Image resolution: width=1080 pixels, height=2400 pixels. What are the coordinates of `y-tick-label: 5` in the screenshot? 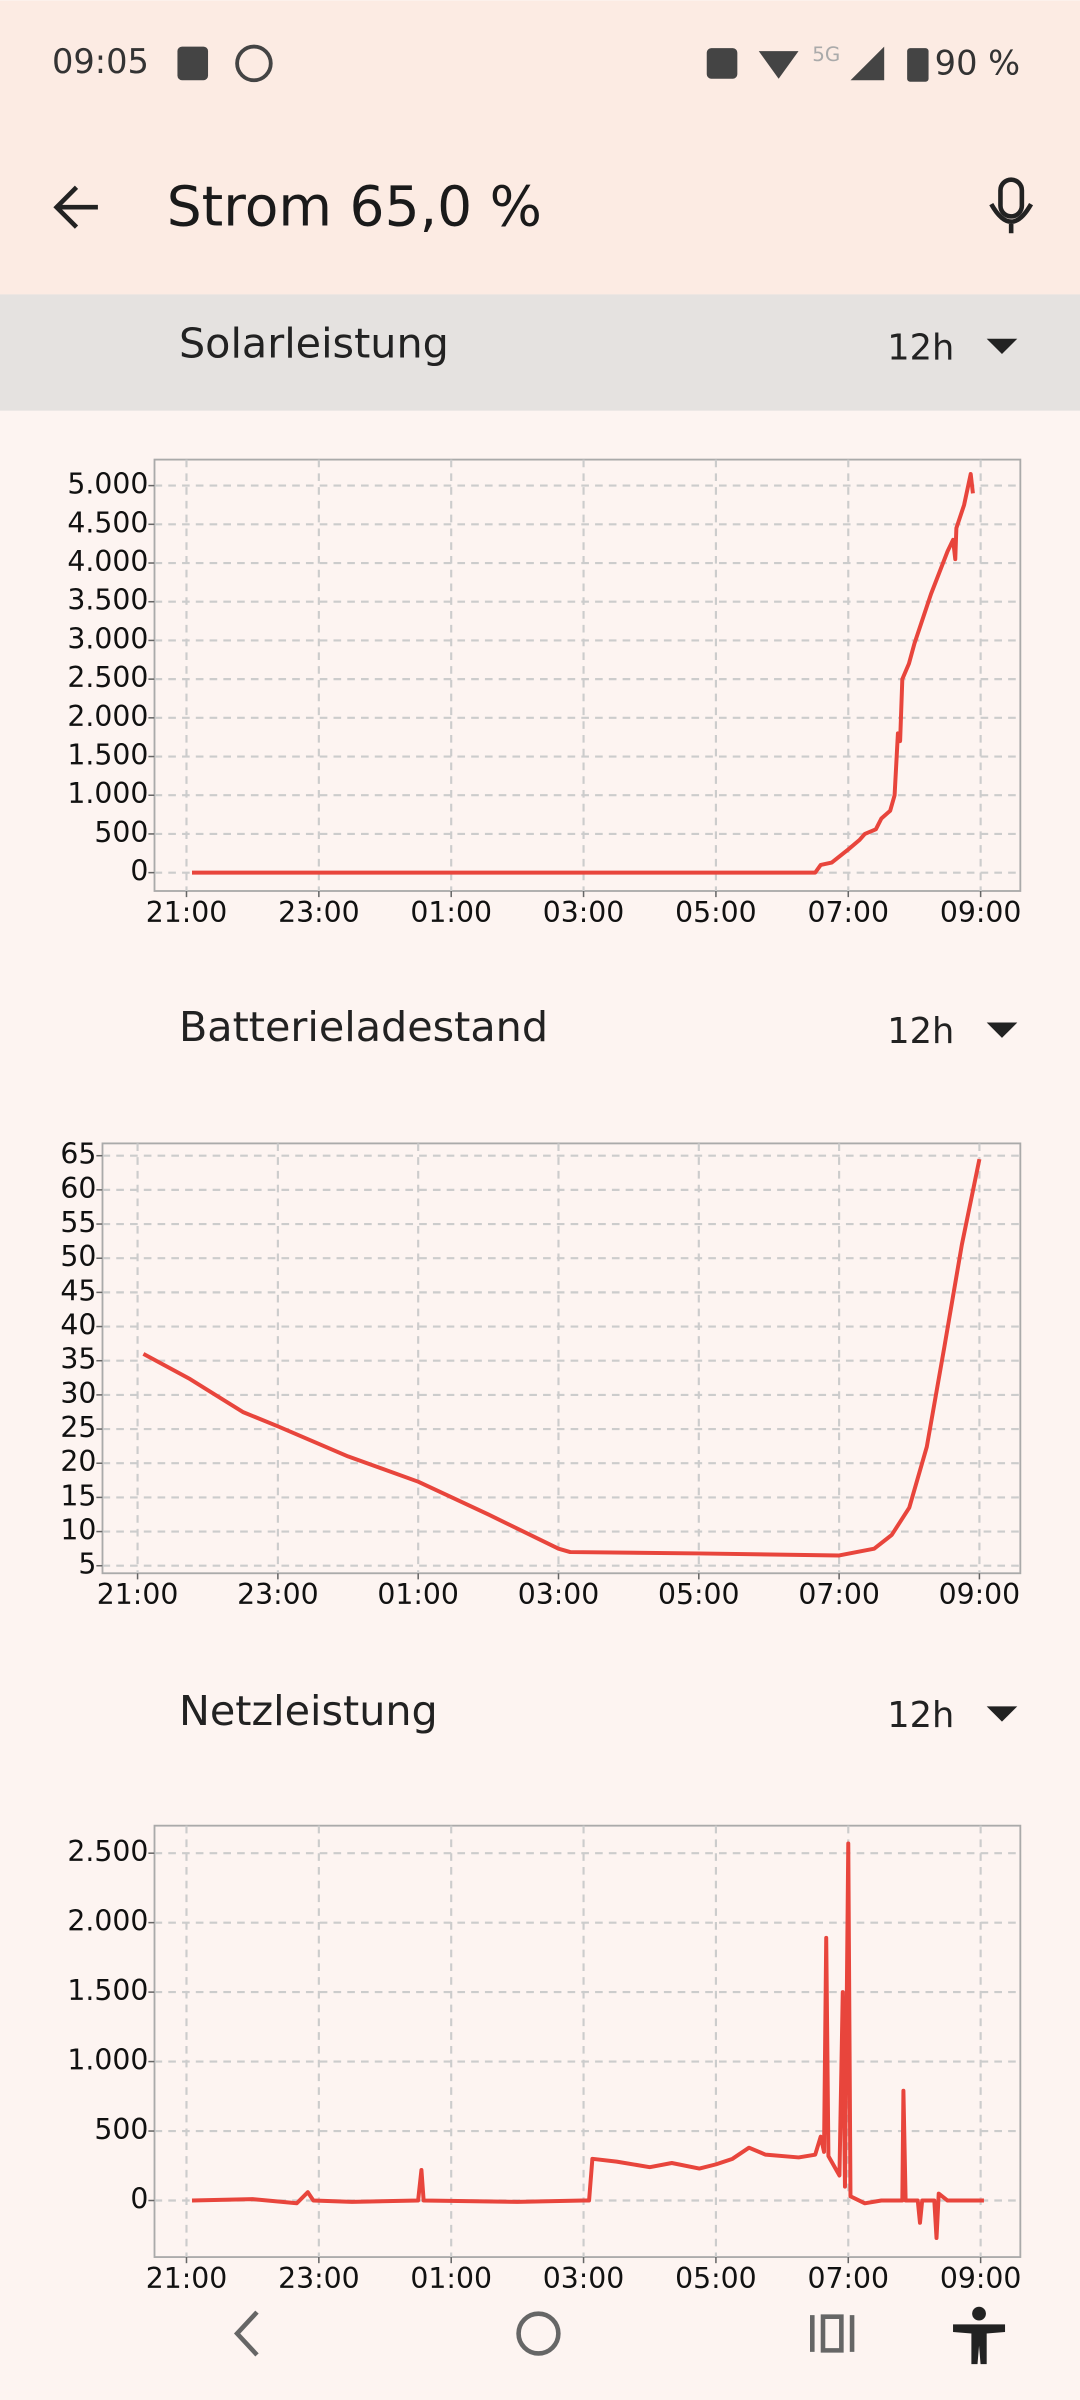 It's located at (87, 1564).